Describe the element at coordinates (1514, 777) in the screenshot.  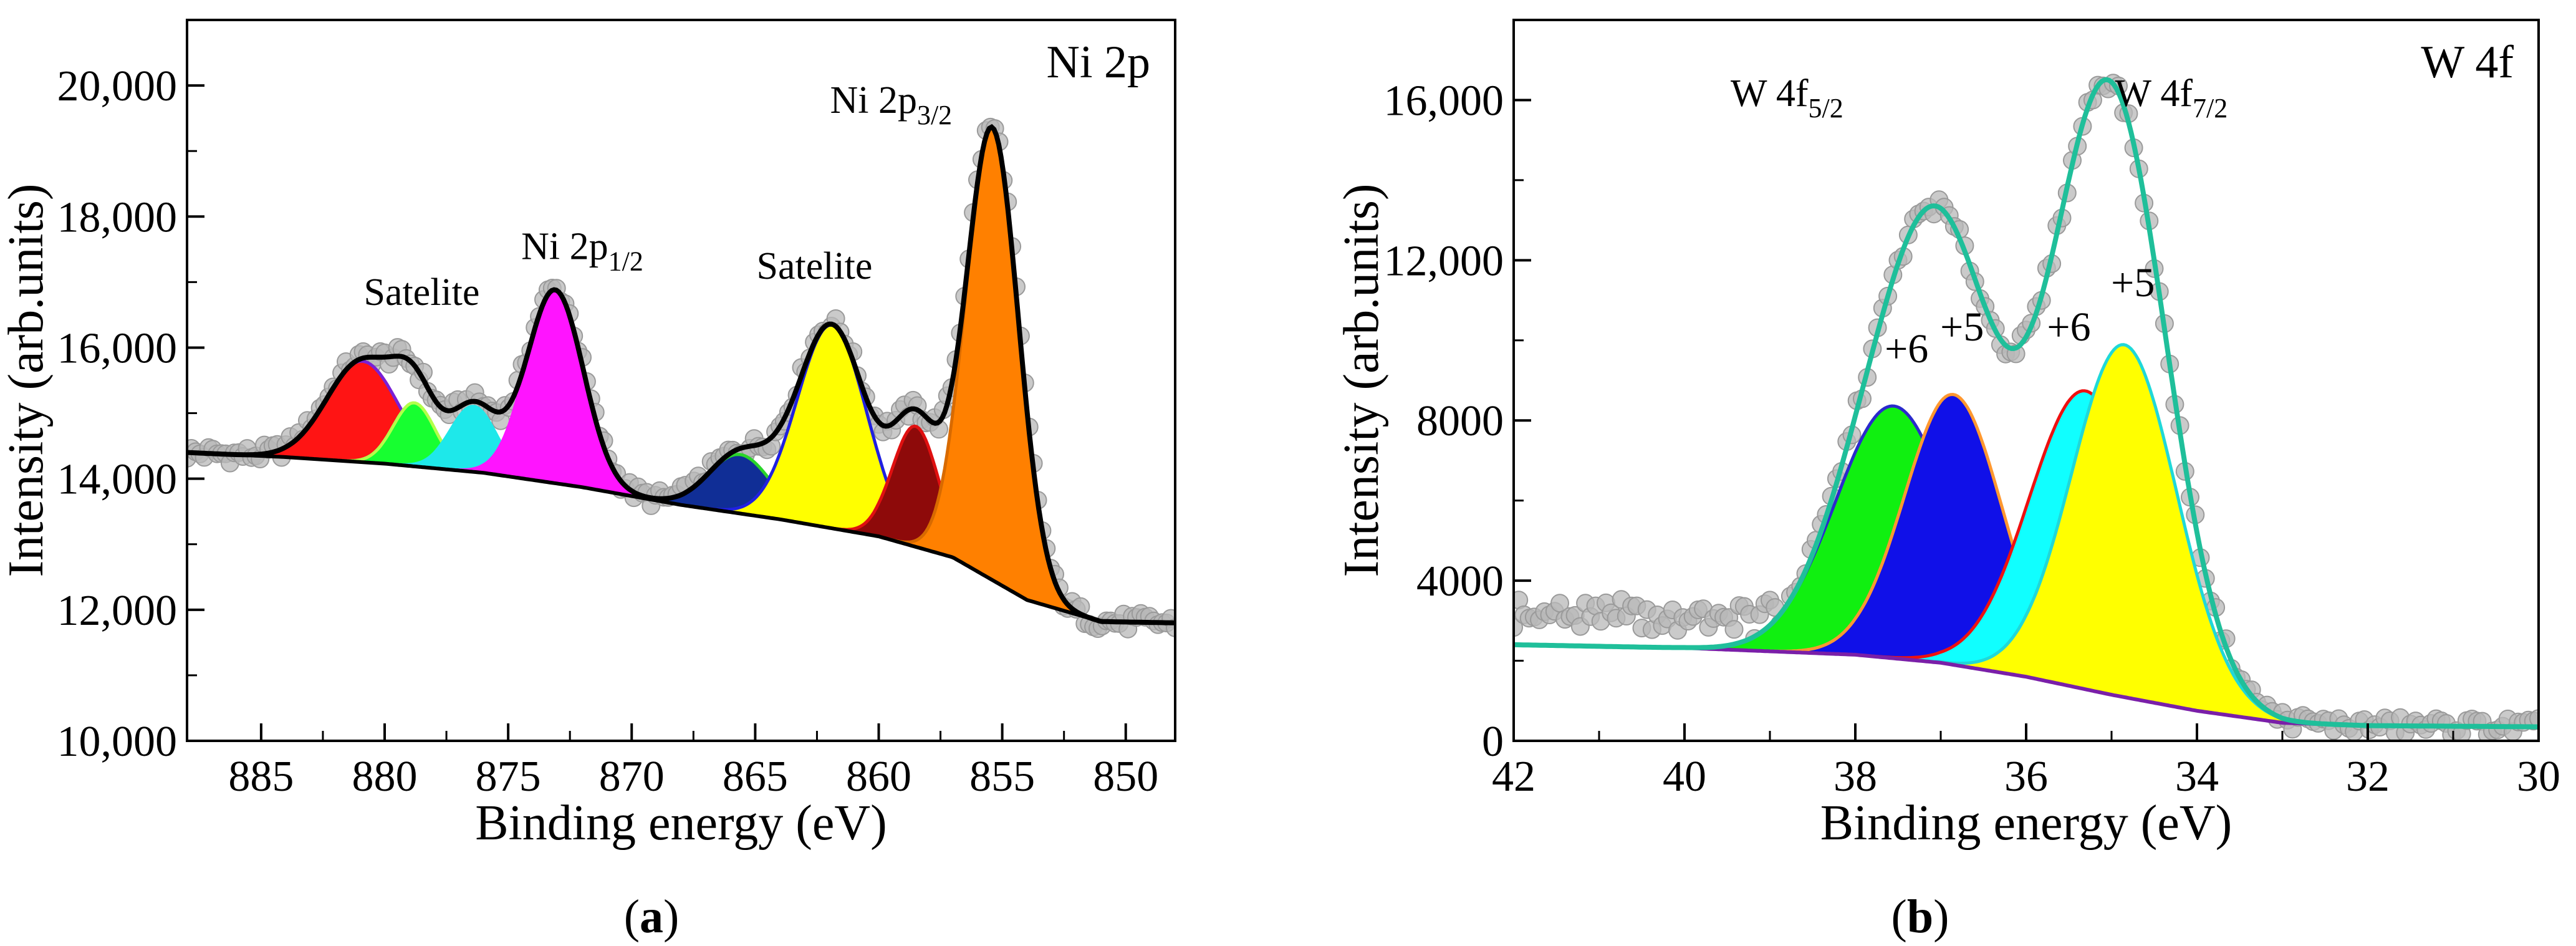
I see `x-tick-label: 42` at that location.